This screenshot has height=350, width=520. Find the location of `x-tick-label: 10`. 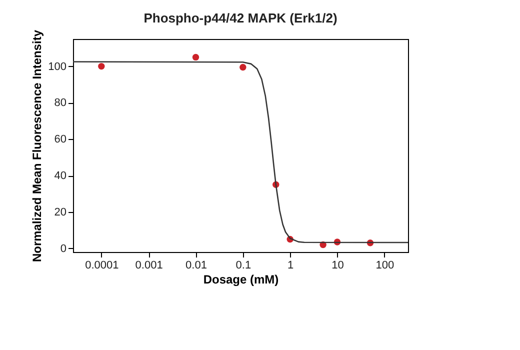

x-tick-label: 10 is located at coordinates (338, 266).